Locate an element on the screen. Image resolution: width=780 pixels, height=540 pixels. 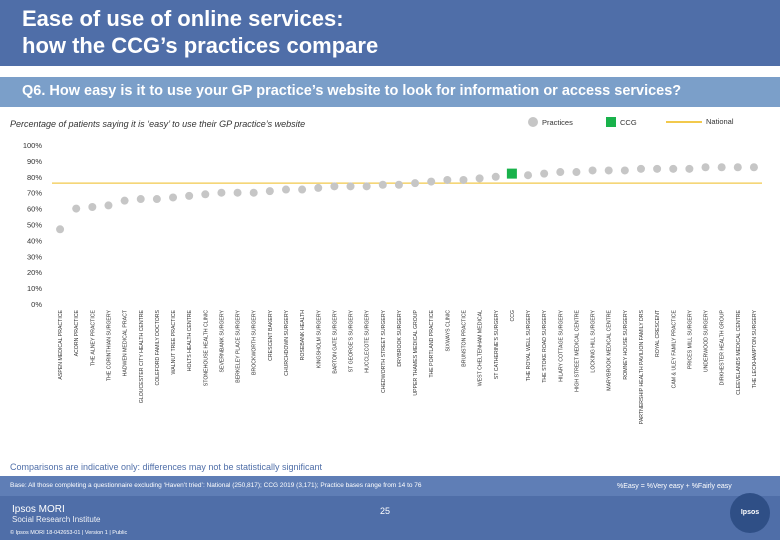
chart-legend: Practices CCG National is located at coordinates (653, 124).